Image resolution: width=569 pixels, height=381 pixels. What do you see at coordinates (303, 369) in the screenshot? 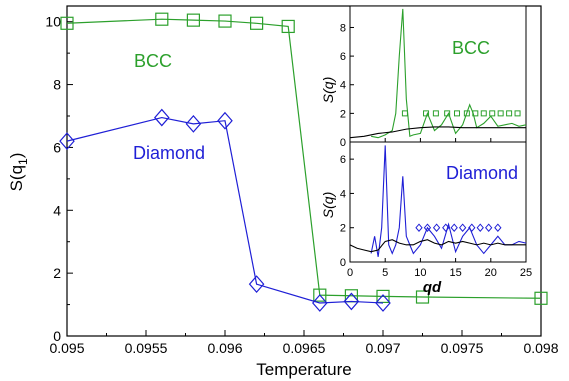
I see `main-x-axis-label: Temperature` at bounding box center [303, 369].